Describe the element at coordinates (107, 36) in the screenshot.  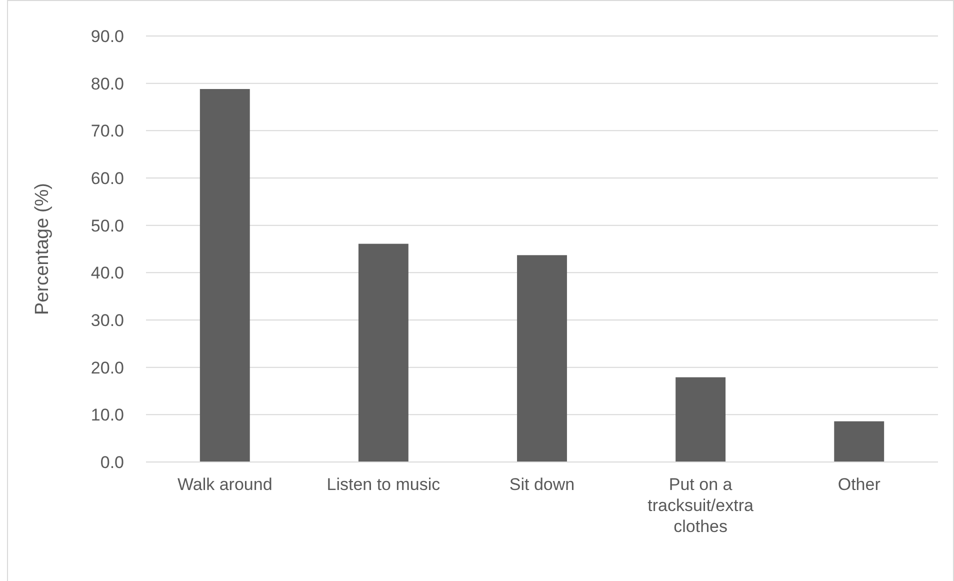
I see `y-tick-label: 90.0` at that location.